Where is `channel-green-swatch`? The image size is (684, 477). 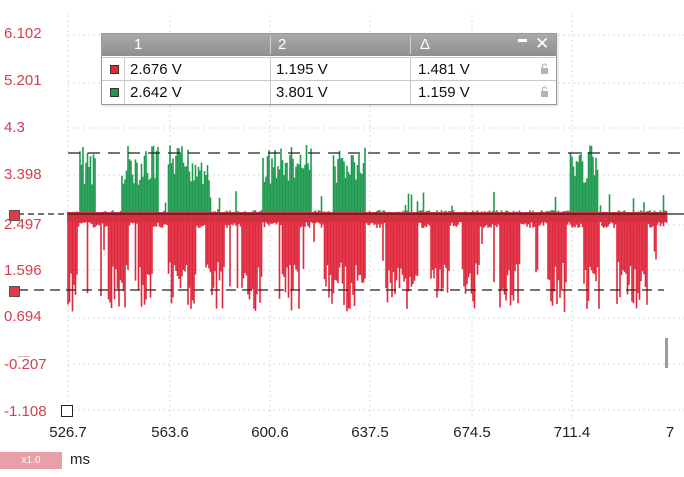 channel-green-swatch is located at coordinates (114, 92).